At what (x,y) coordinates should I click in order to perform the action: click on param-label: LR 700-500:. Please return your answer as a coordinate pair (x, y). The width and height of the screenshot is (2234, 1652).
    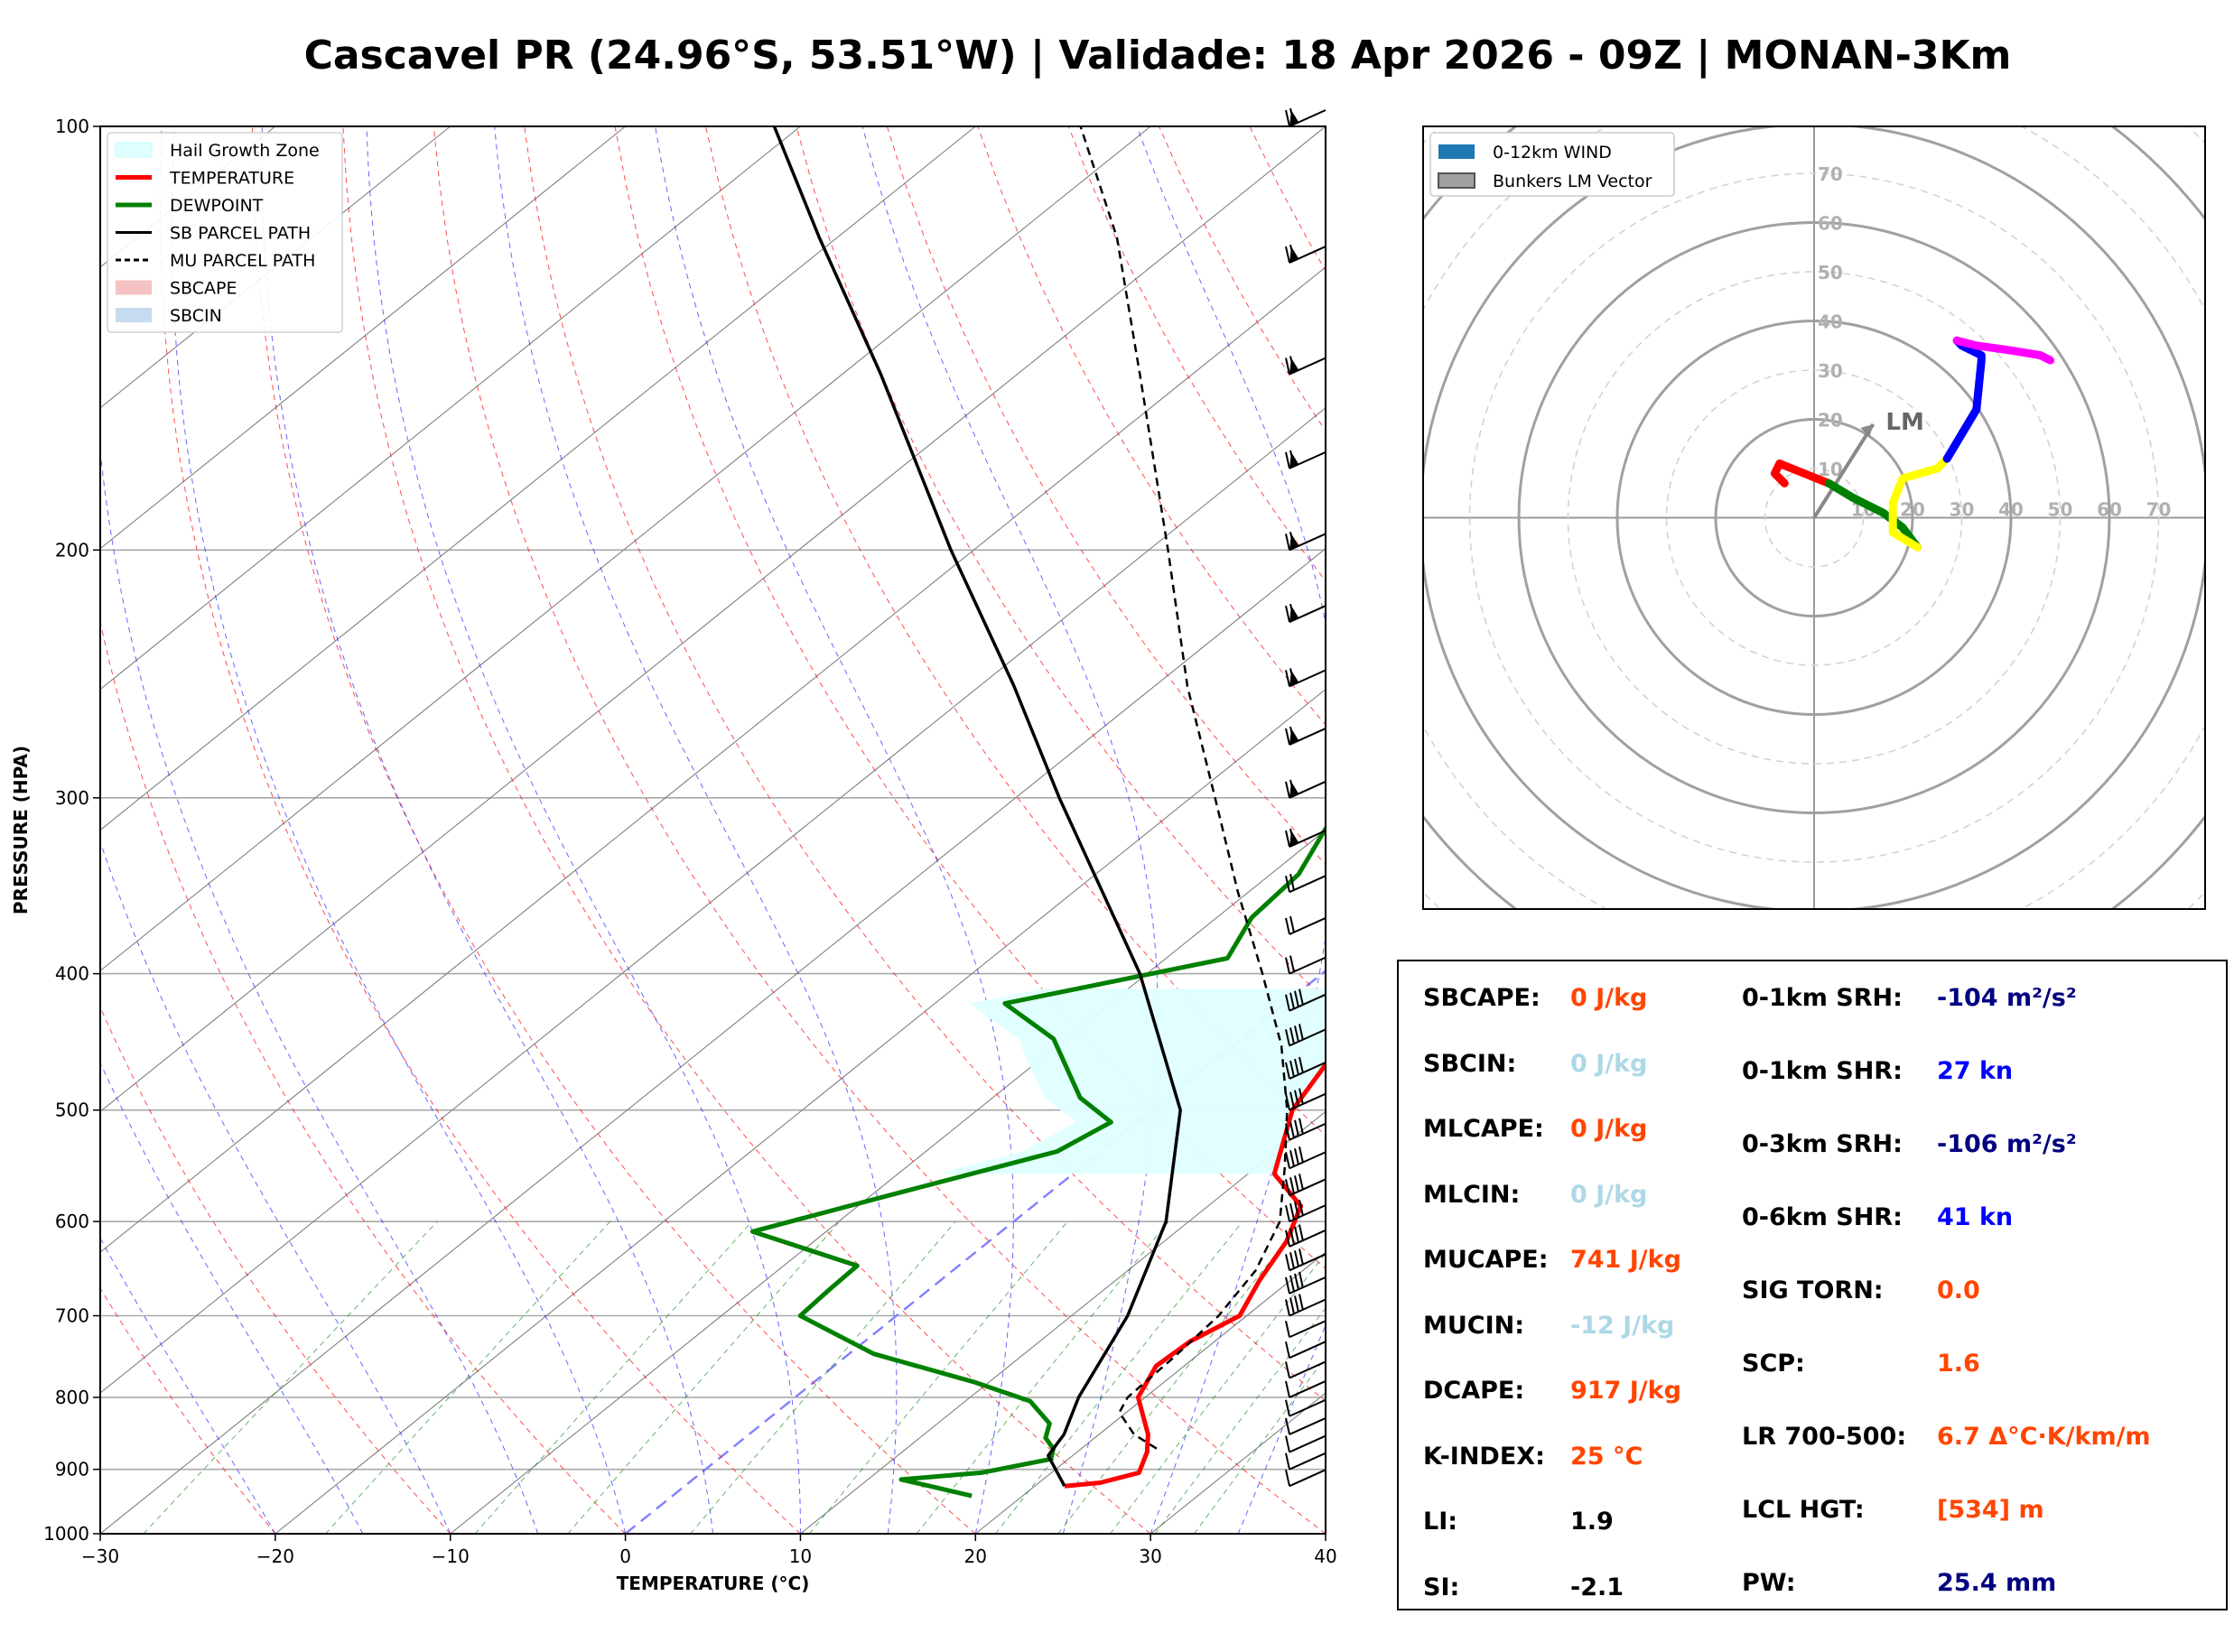
    Looking at the image, I should click on (1824, 1437).